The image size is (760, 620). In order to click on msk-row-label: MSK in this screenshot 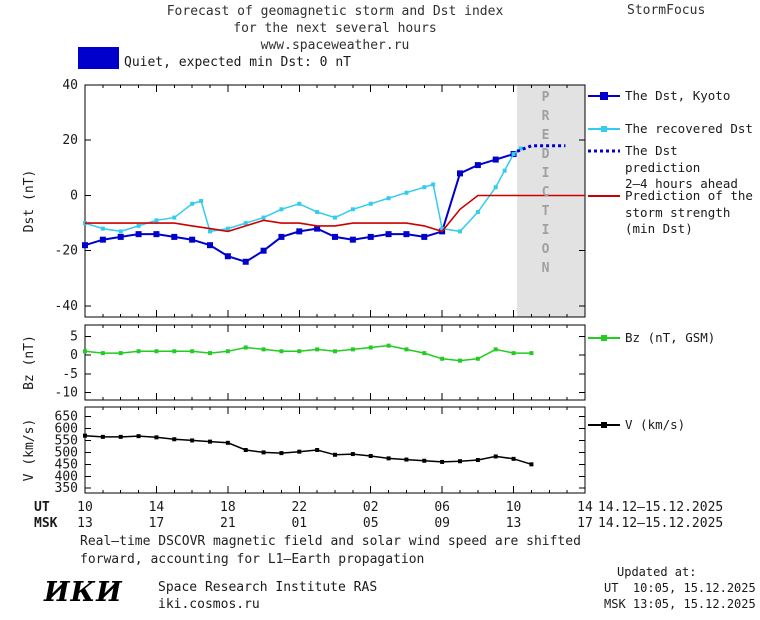, I will do `click(46, 523)`.